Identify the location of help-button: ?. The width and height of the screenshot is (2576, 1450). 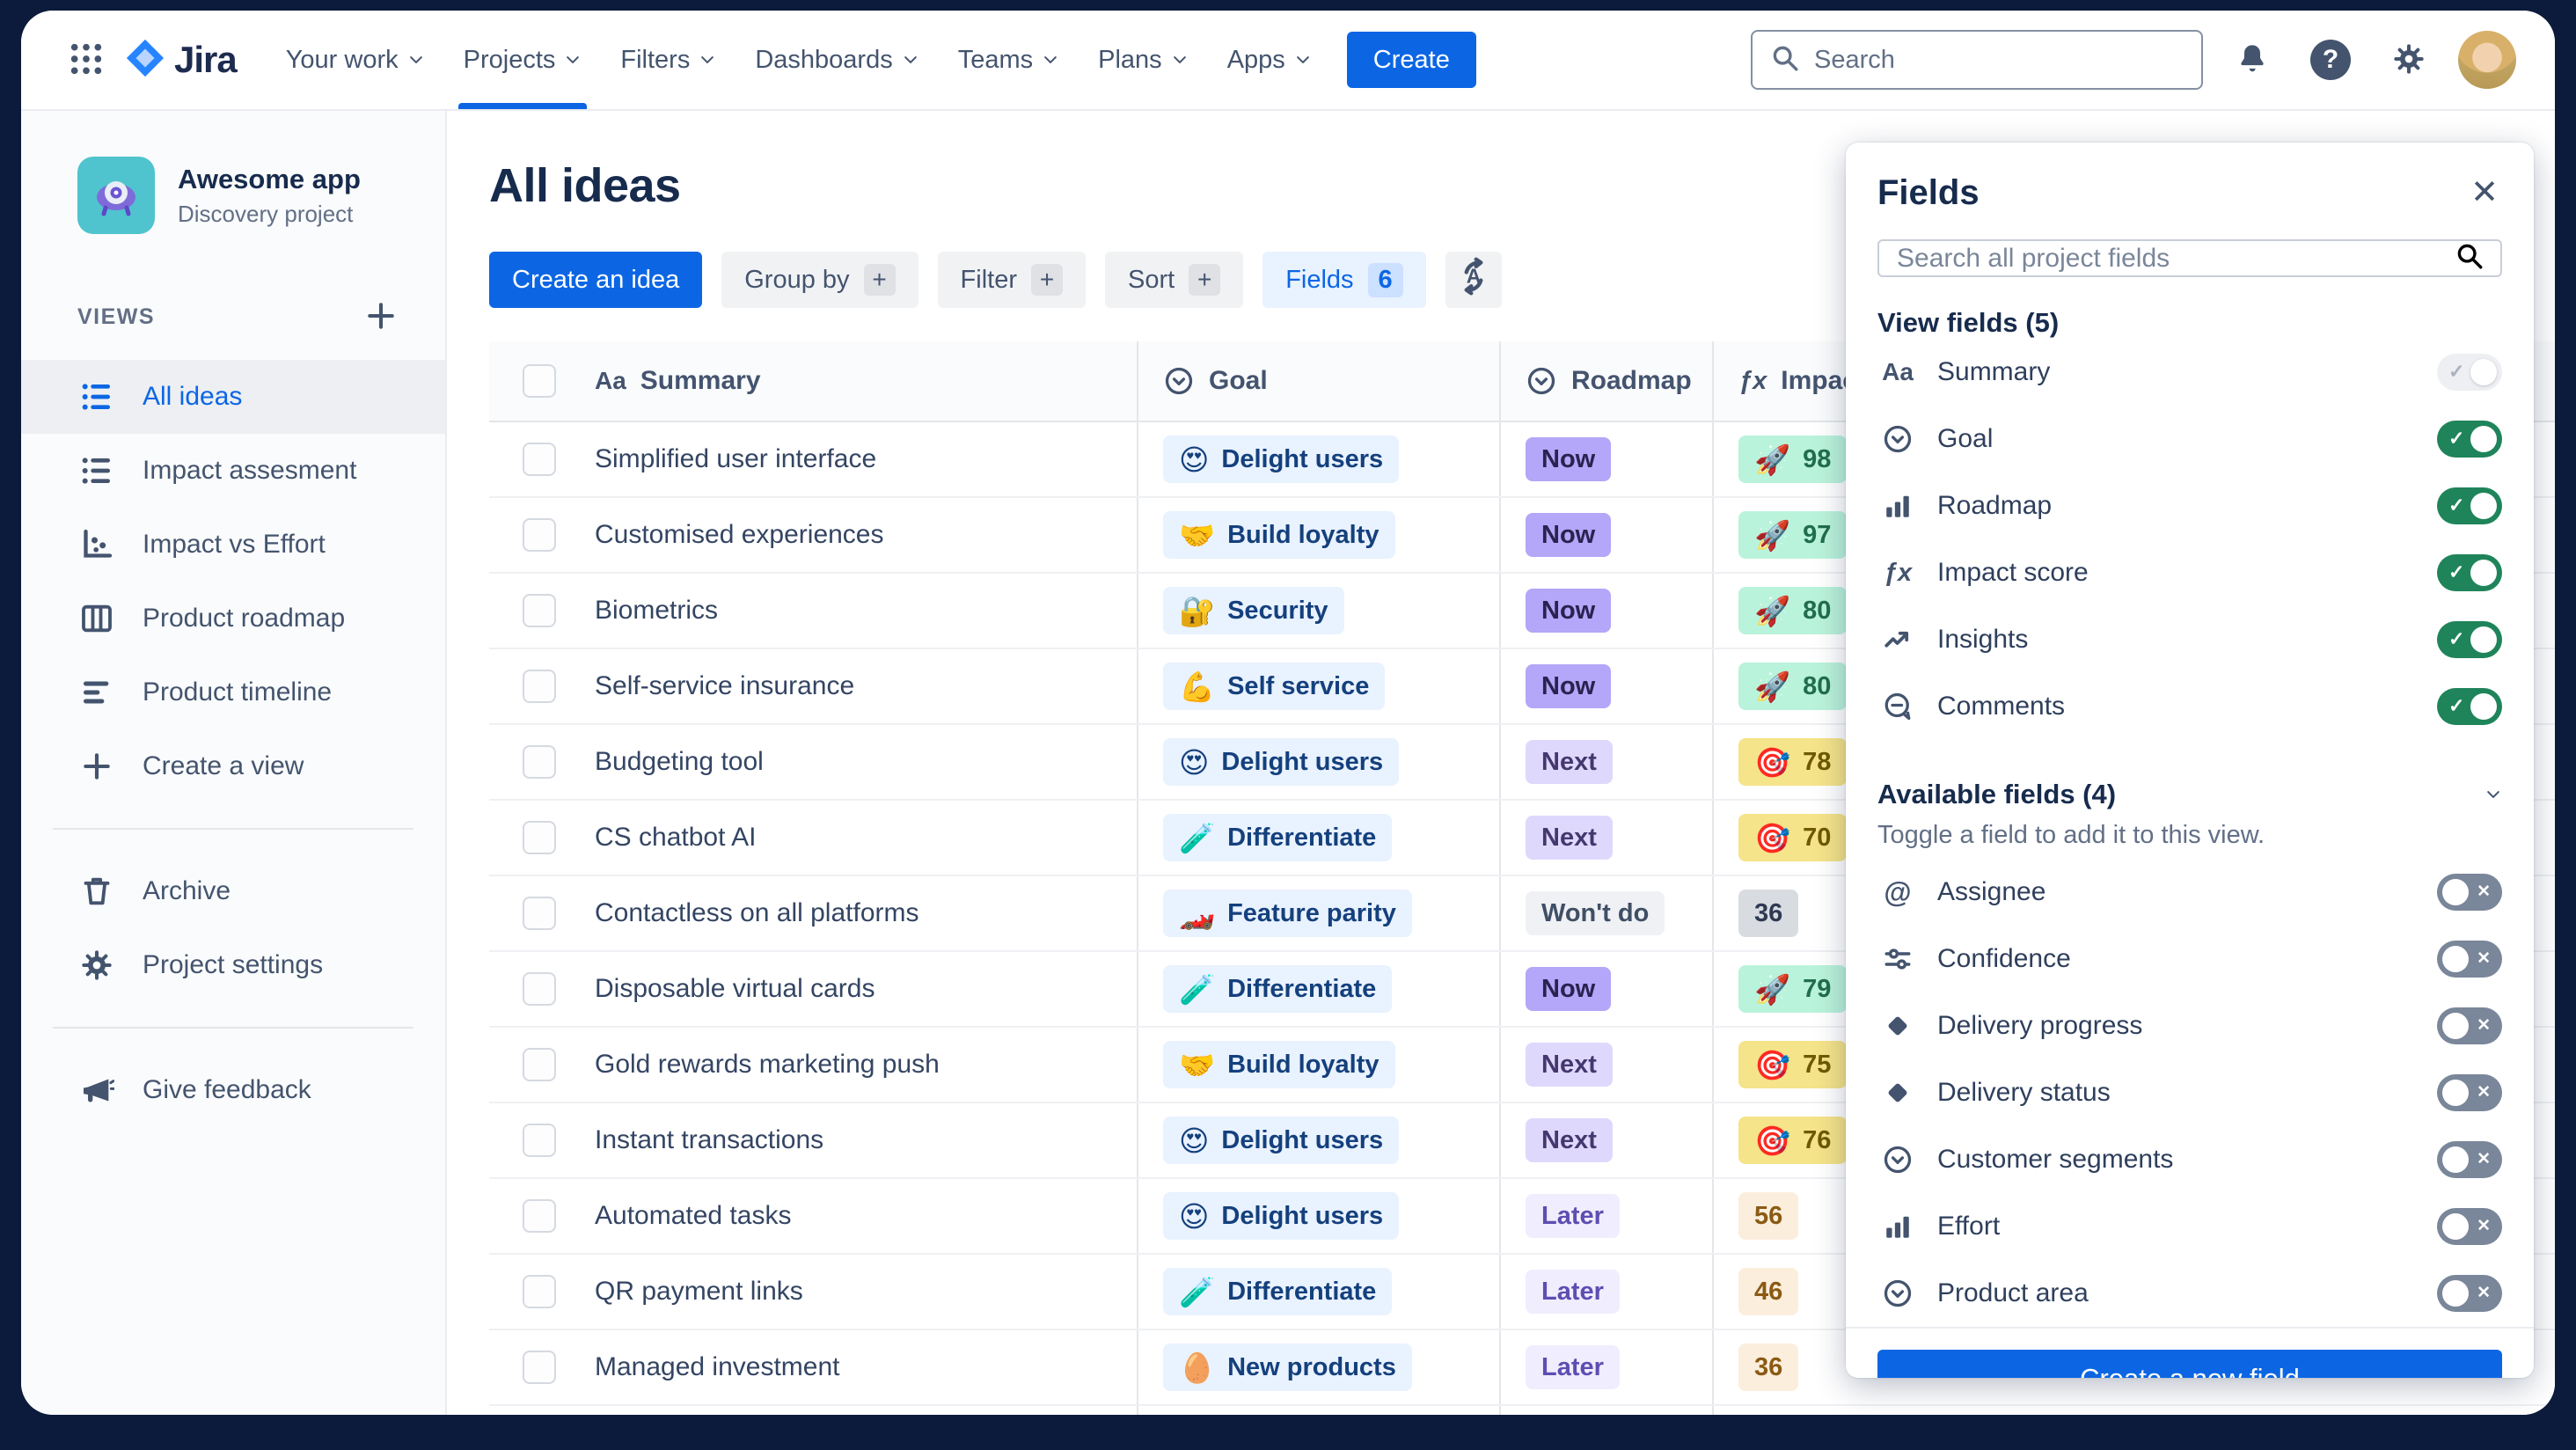
(2331, 60).